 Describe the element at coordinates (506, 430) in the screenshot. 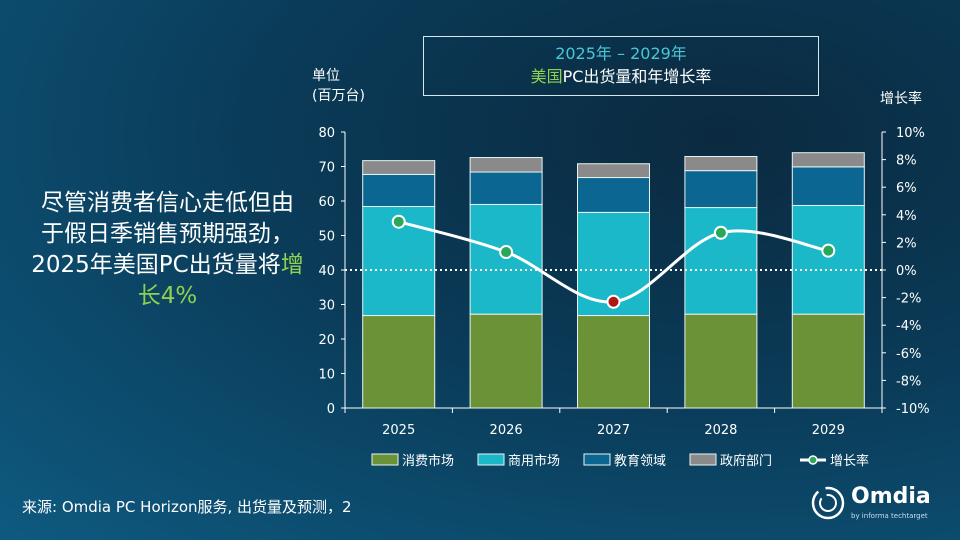

I see `x-tick-label: 2026` at that location.